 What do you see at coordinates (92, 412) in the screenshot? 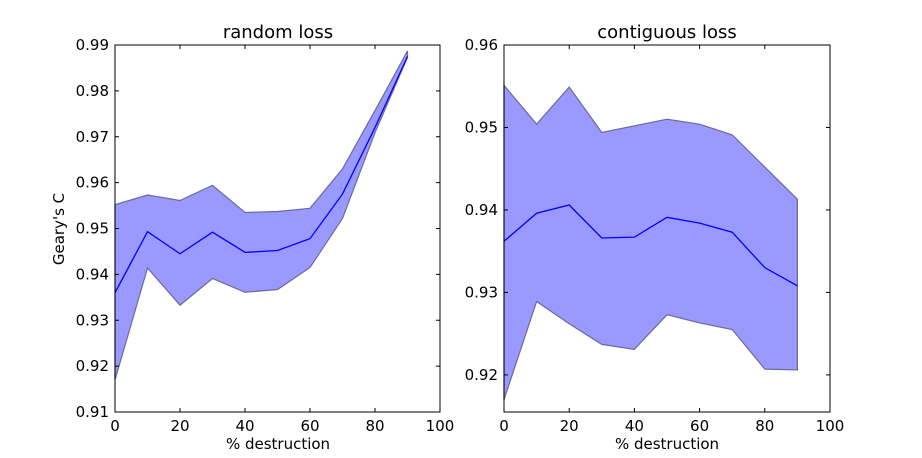
I see `random-loss-y-tick-label: 0.91` at bounding box center [92, 412].